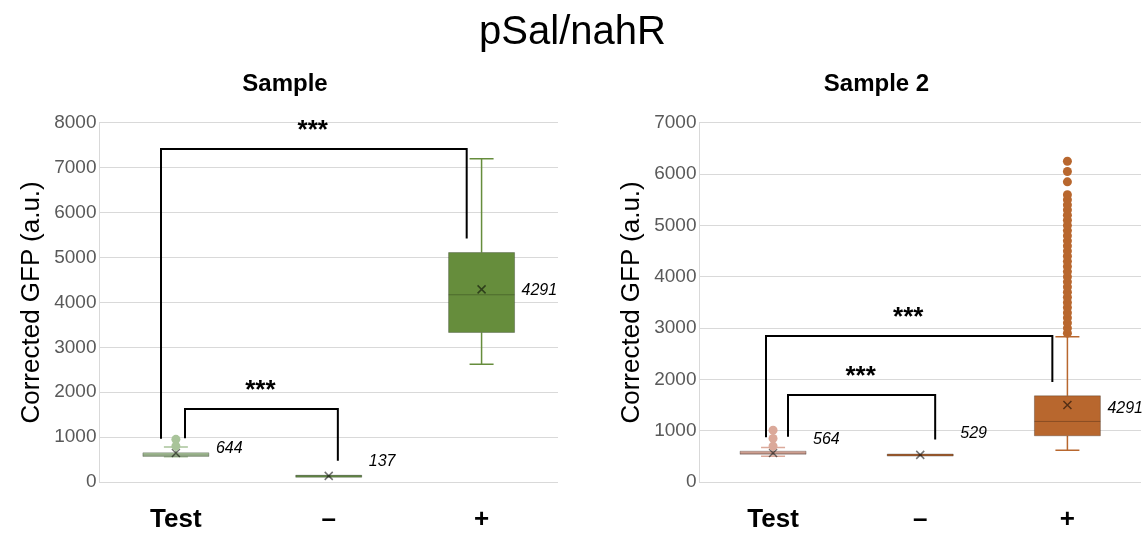  I want to click on chart-title: Sample 2, so click(876, 83).